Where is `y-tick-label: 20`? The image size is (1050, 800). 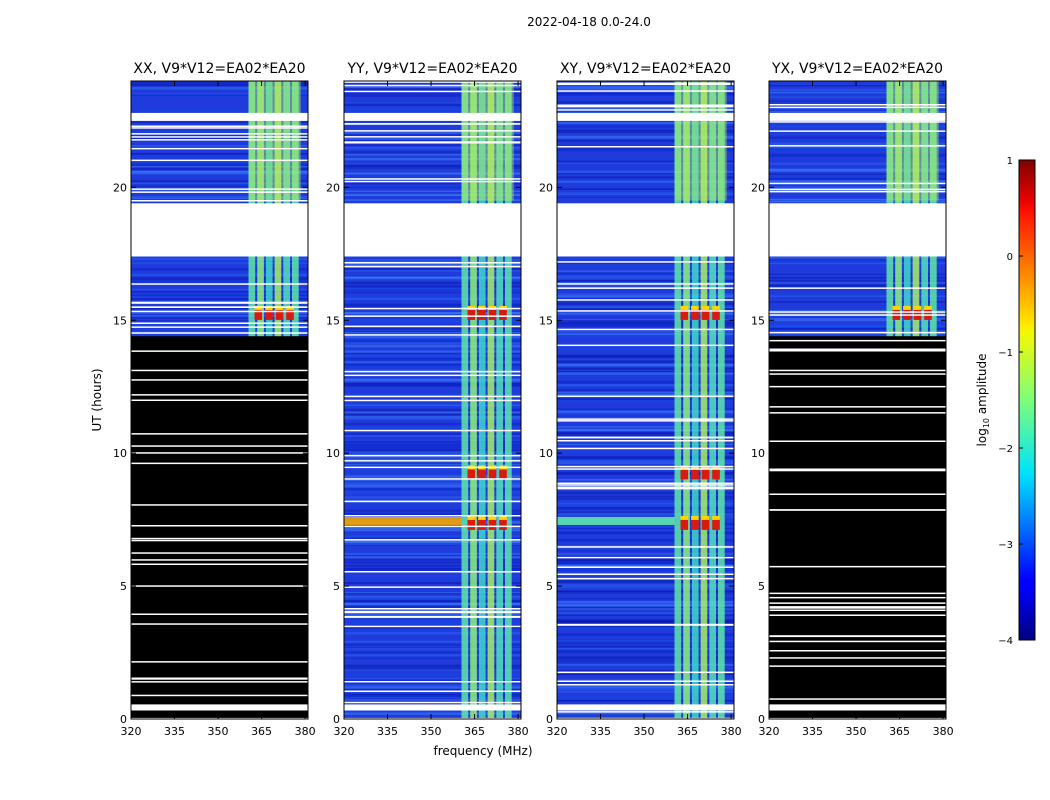 y-tick-label: 20 is located at coordinates (758, 187).